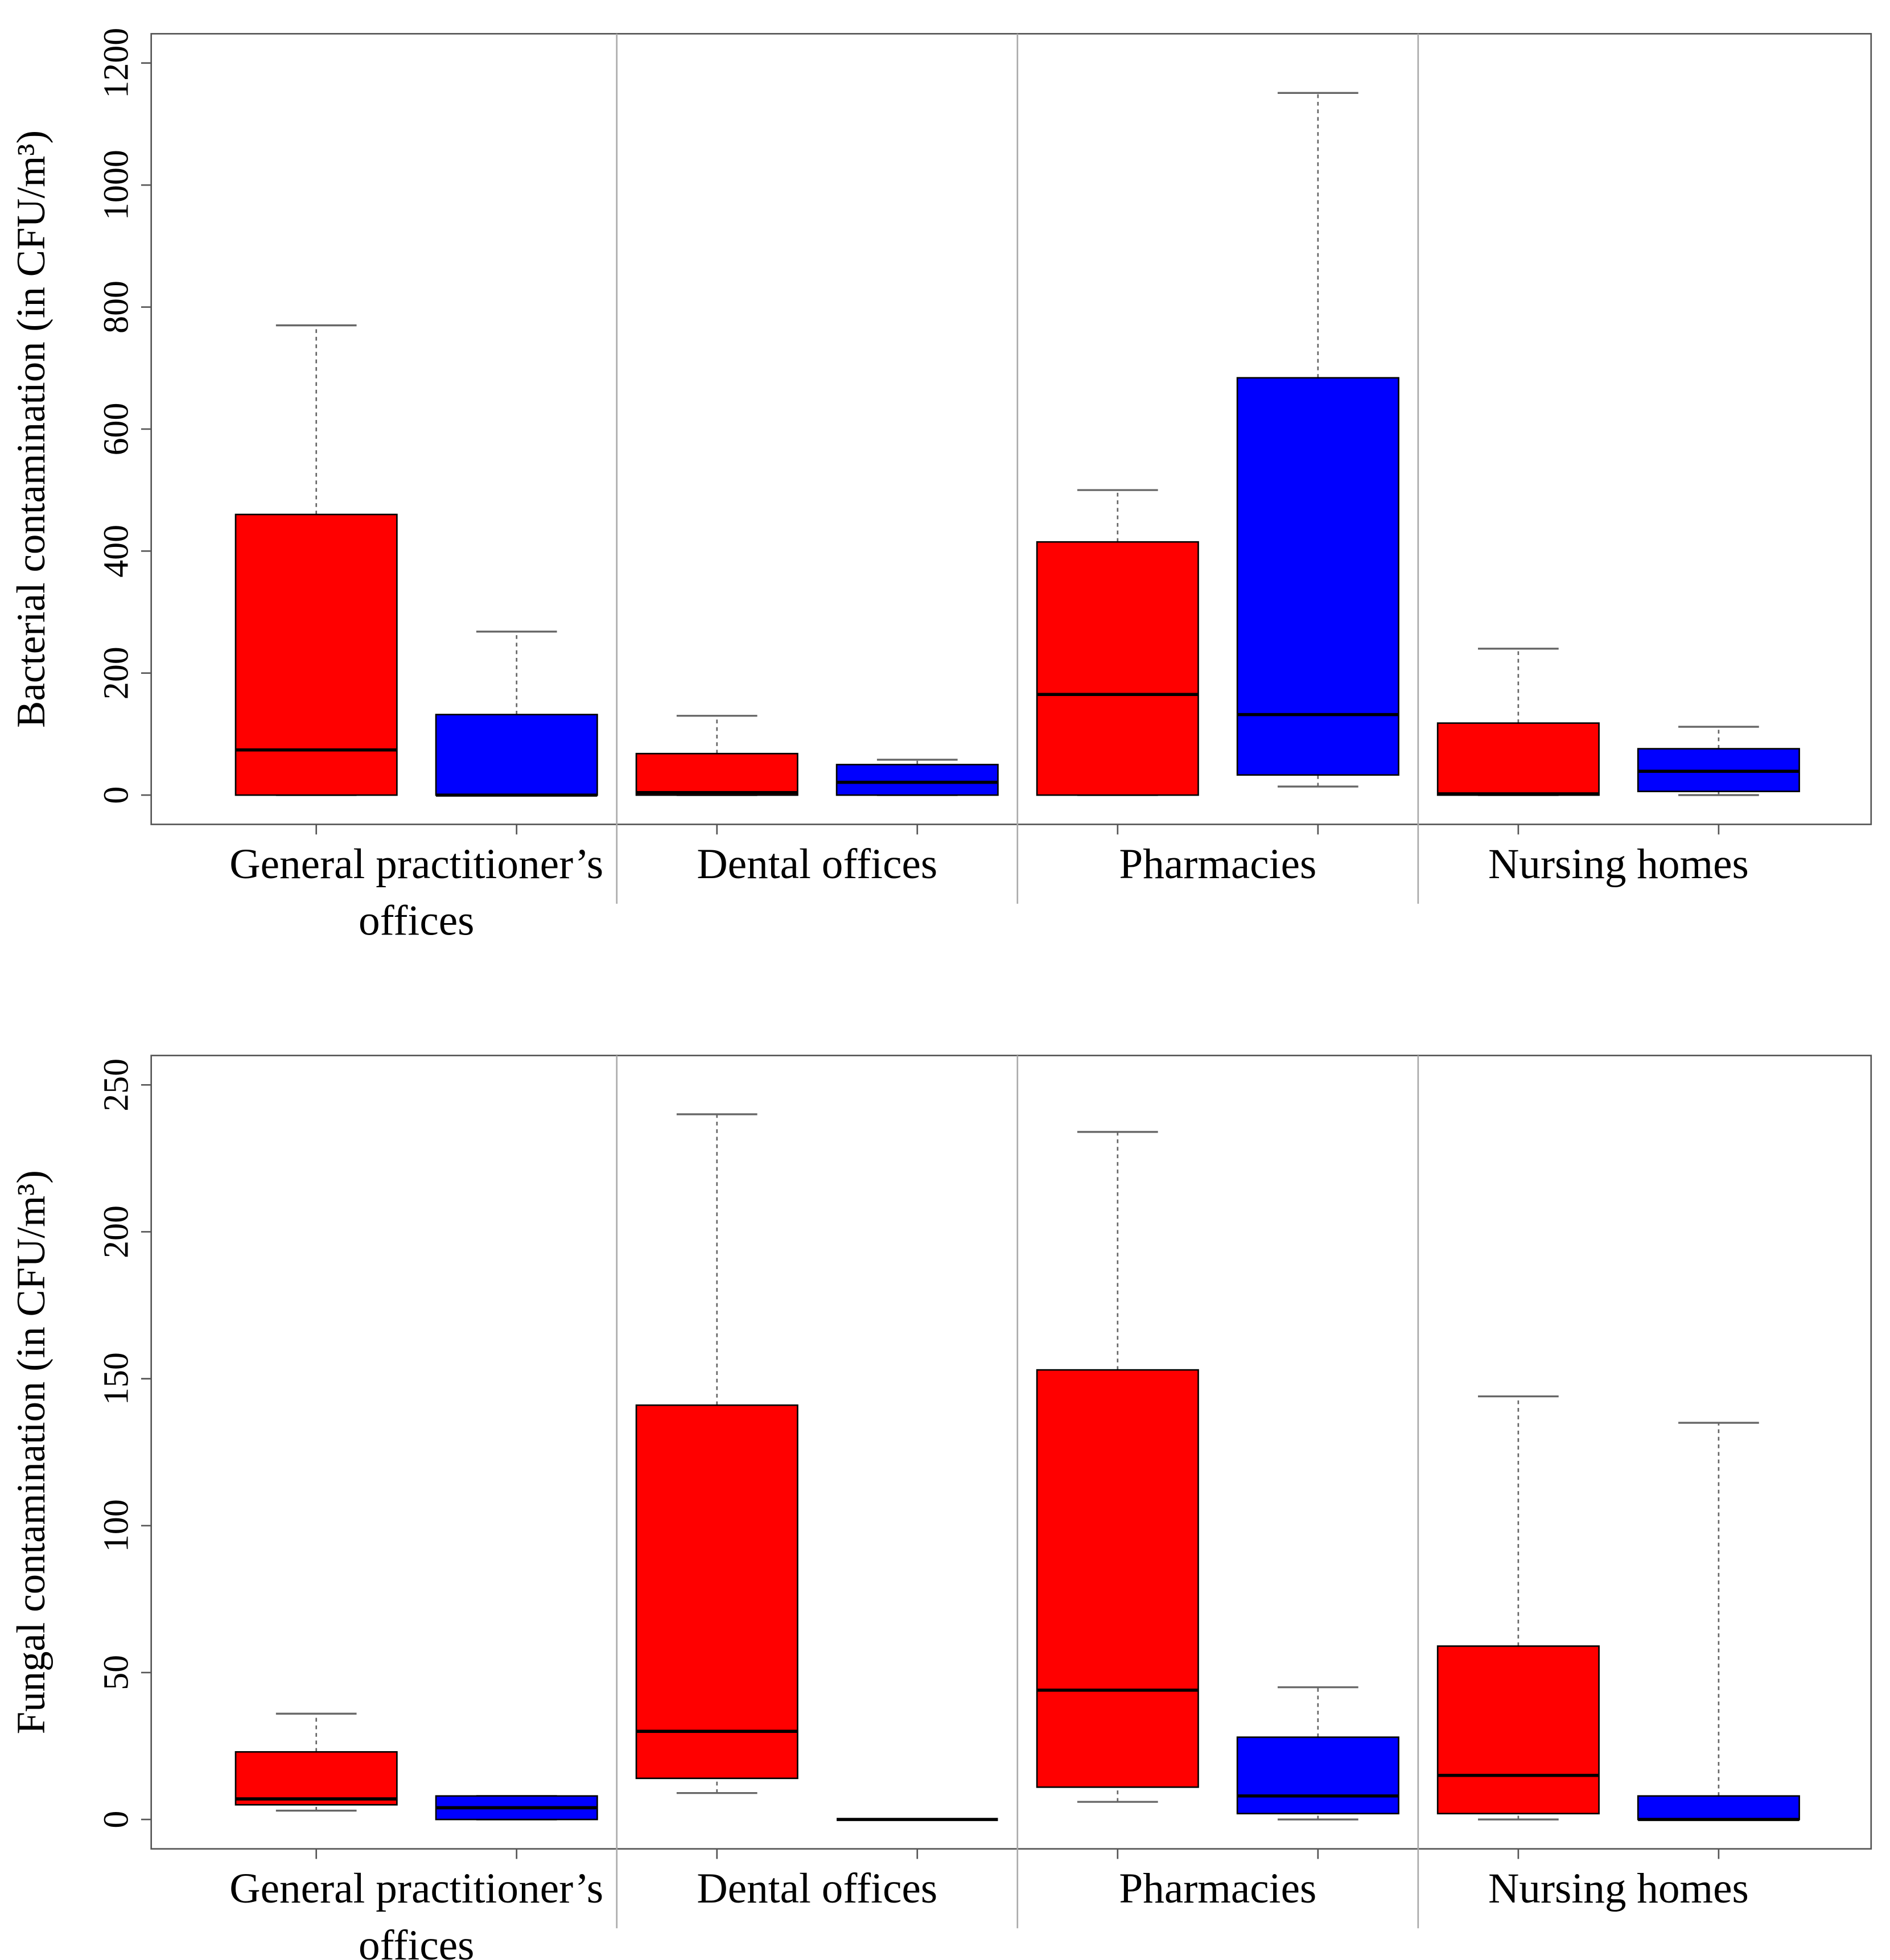 The height and width of the screenshot is (1960, 1890). Describe the element at coordinates (116, 1672) in the screenshot. I see `y-tick-label: 50` at that location.